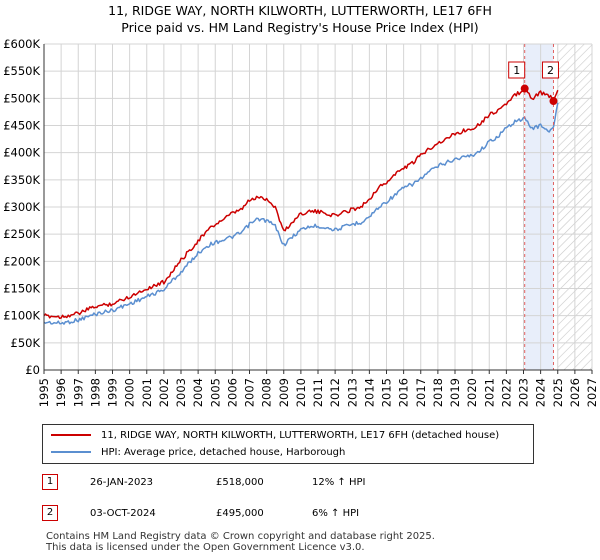 This screenshot has width=600, height=560. Describe the element at coordinates (438, 392) in the screenshot. I see `x-tick-label: 2018` at that location.